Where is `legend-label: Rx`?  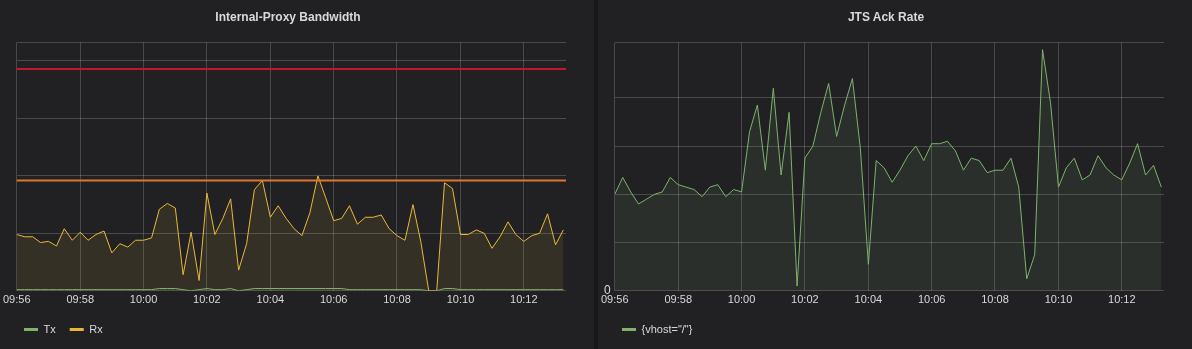 legend-label: Rx is located at coordinates (96, 328).